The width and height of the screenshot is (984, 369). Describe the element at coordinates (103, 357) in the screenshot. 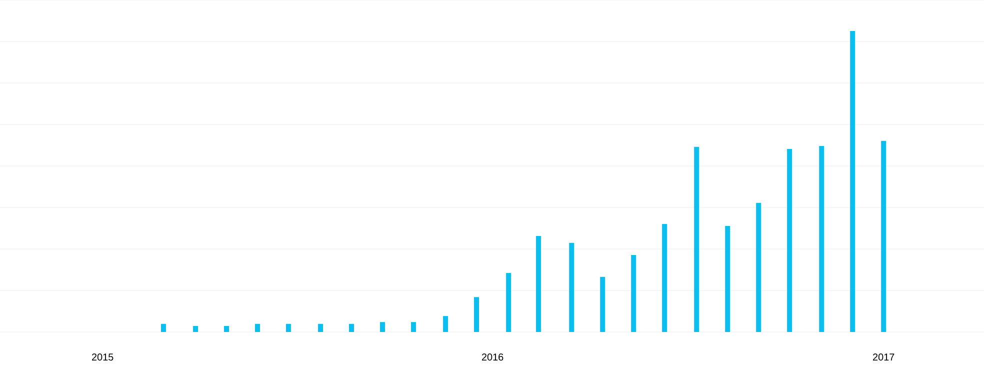

I see `x-tick-label: 2015` at that location.